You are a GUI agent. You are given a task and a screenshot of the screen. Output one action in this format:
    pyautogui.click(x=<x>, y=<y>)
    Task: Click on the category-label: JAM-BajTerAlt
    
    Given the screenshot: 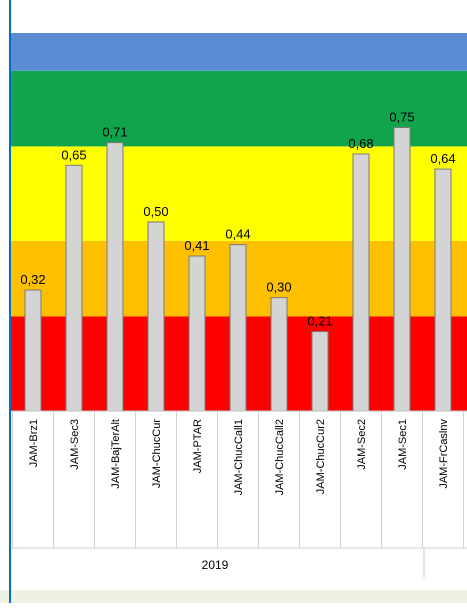 What is the action you would take?
    pyautogui.click(x=116, y=454)
    